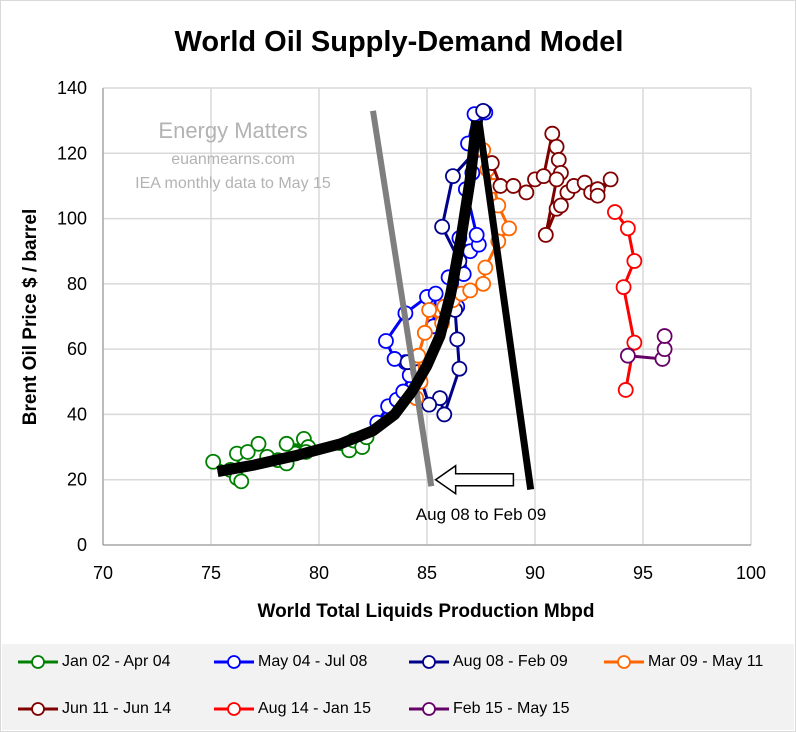  What do you see at coordinates (505, 305) in the screenshot?
I see `supply-drop-line` at bounding box center [505, 305].